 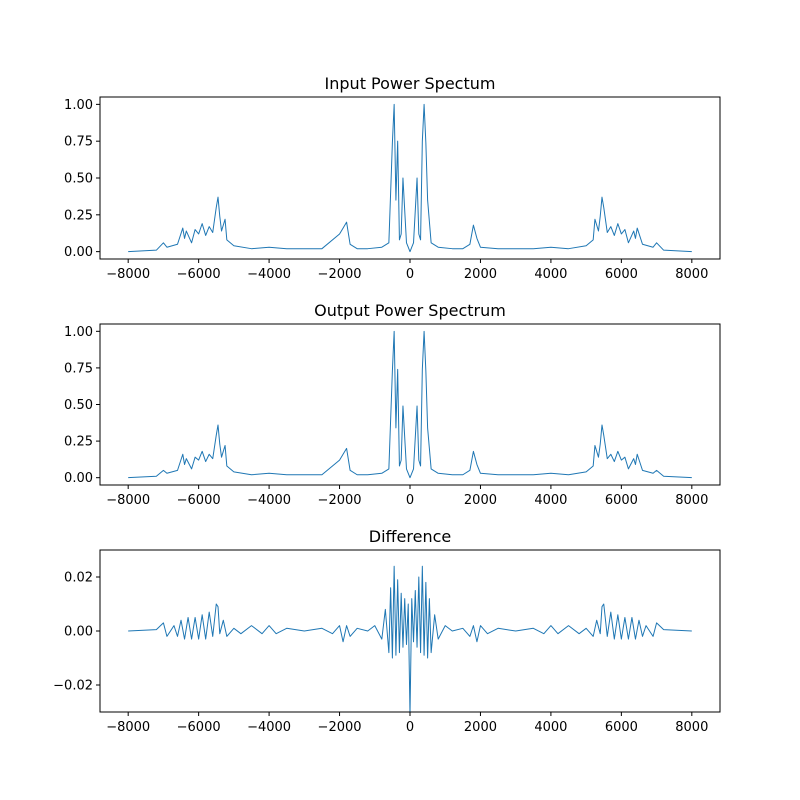 I want to click on input-spectrum-xtick-label: 8000, so click(x=691, y=274).